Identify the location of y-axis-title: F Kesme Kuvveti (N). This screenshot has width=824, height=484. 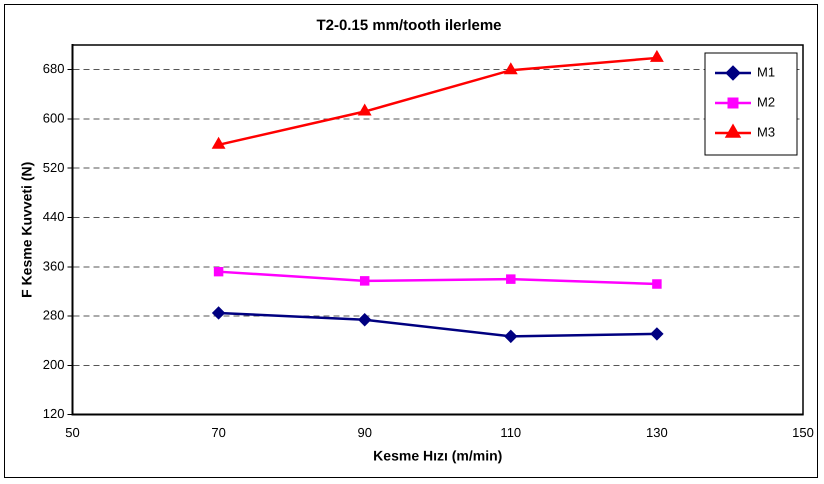
(26, 230).